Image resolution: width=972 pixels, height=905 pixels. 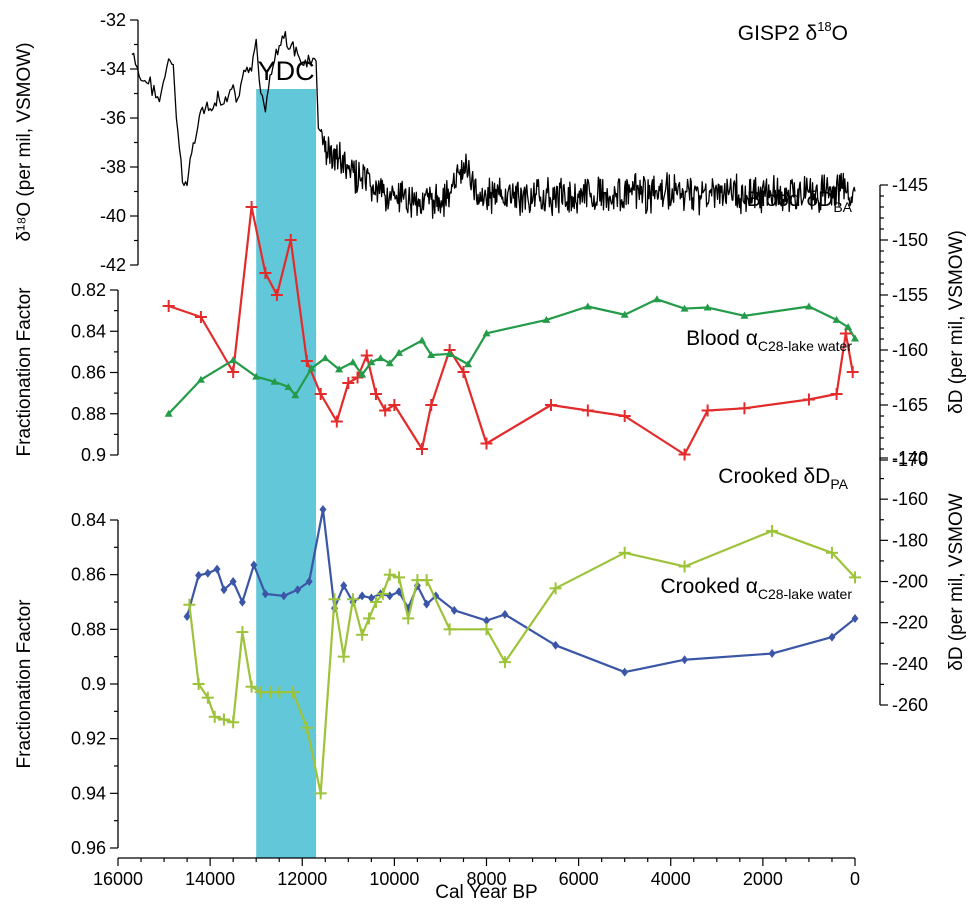 I want to click on frac_lower-axis-title: Fractionation Factor, so click(x=24, y=684).